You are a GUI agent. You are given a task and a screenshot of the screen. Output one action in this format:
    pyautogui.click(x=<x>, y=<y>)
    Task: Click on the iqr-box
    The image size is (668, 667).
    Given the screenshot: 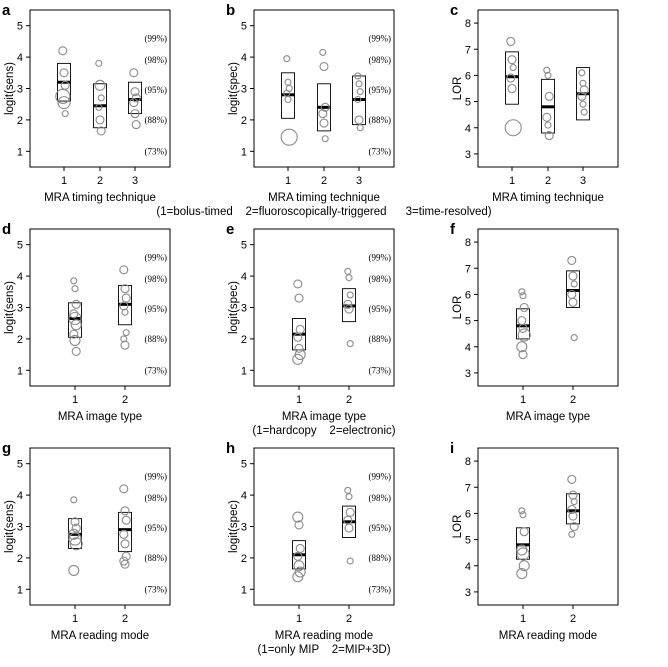 What is the action you would take?
    pyautogui.click(x=125, y=532)
    